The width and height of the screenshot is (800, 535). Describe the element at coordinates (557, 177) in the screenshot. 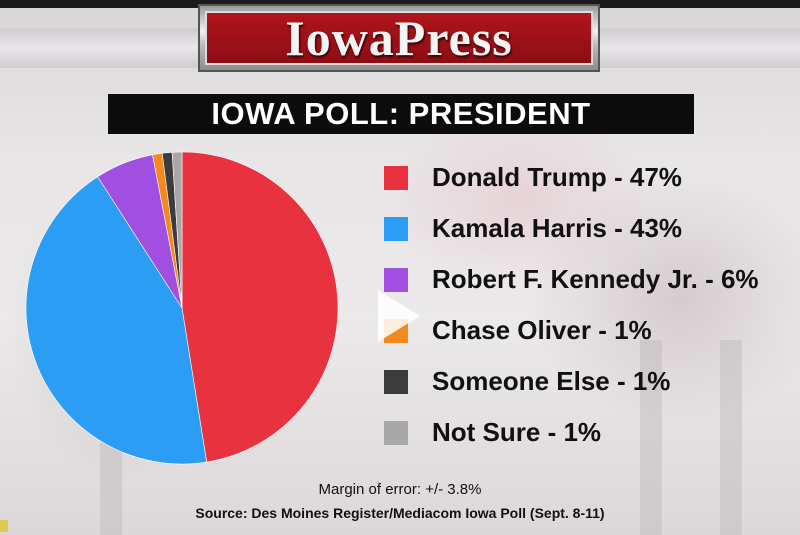

I see `legend-label: Donald Trump - 47%` at that location.